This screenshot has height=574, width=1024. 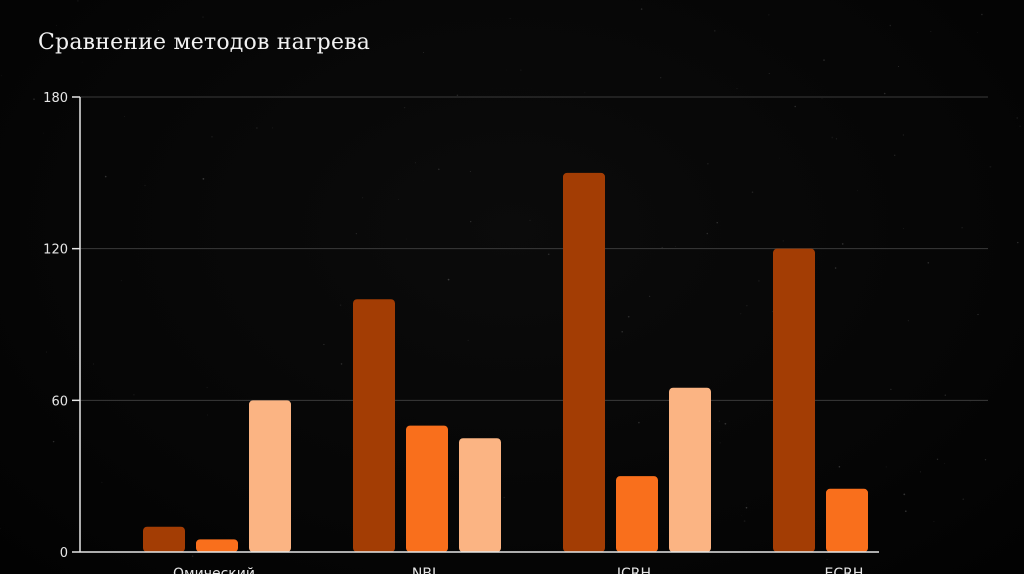 I want to click on y-tick-label: 180, so click(x=55, y=98).